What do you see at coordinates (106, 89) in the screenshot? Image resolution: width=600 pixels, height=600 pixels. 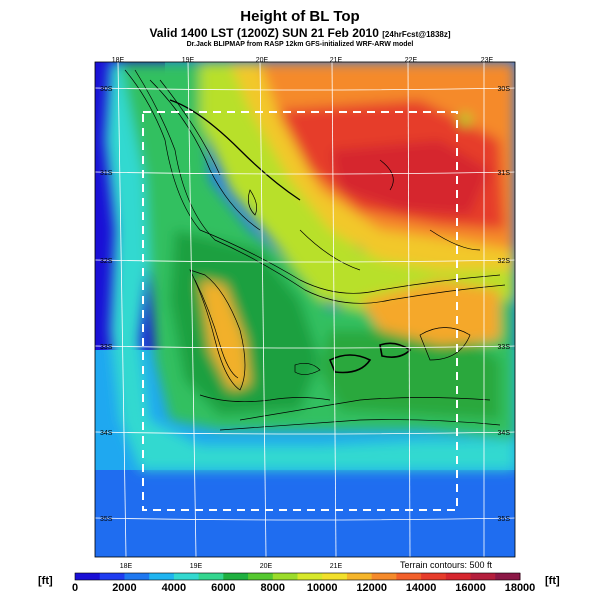 I see `lat-label-left: 30S` at bounding box center [106, 89].